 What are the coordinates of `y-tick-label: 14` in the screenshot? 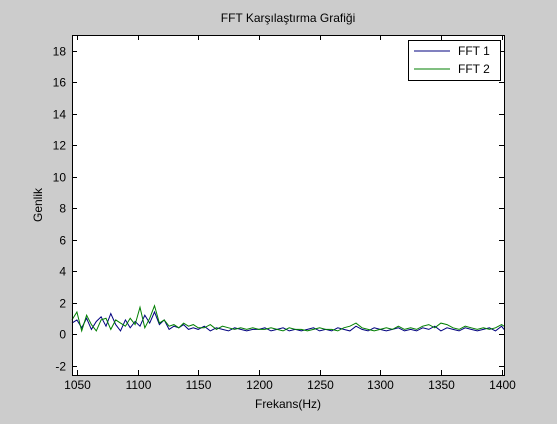 It's located at (60, 115).